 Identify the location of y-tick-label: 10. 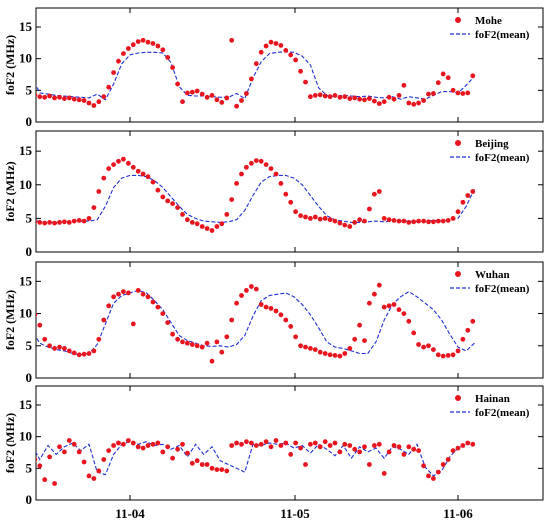
(25, 58).